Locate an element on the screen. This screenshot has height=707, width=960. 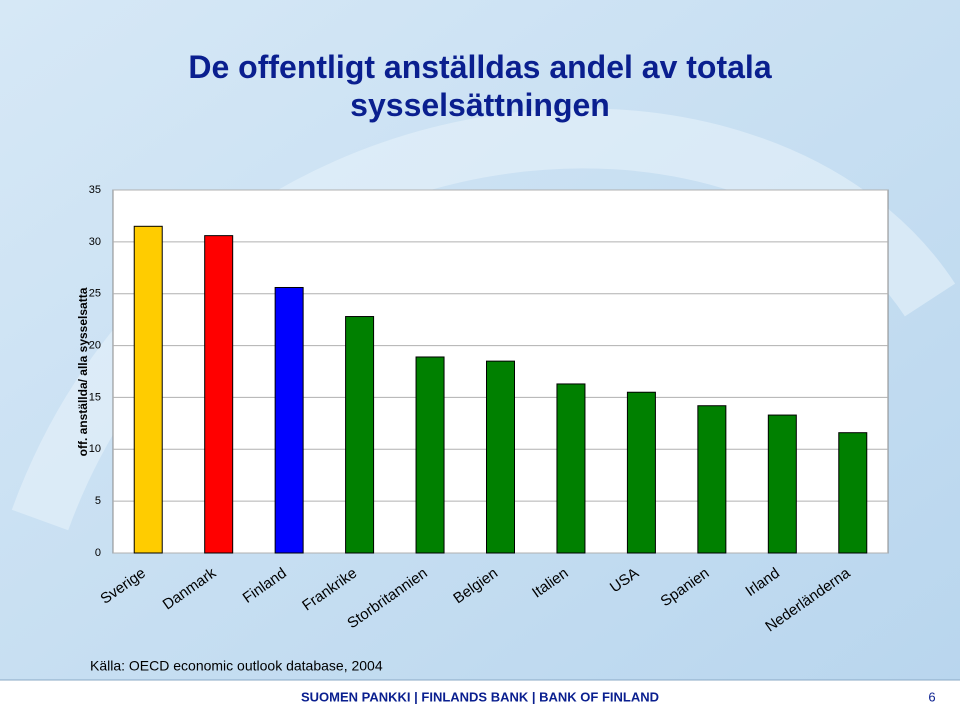
footer-band is located at coordinates (480, 693).